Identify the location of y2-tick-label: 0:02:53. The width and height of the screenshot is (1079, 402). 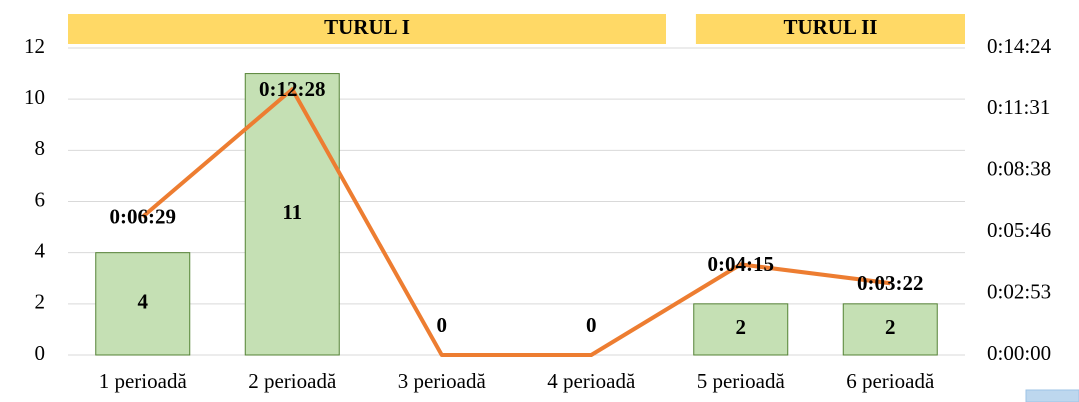
(1019, 291).